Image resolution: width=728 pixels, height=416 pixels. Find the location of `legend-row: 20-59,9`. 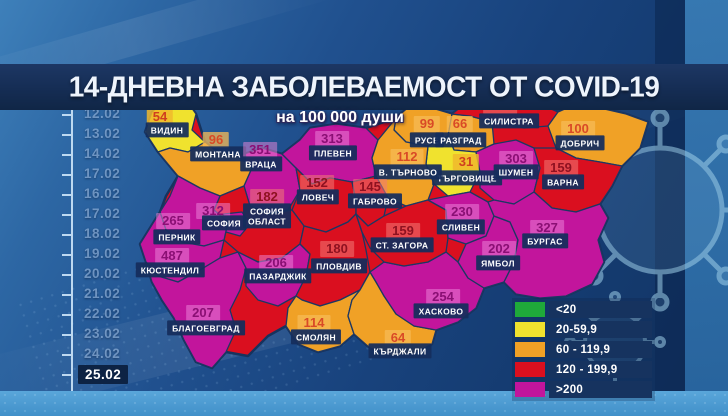

legend-row: 20-59,9 is located at coordinates (583, 329).